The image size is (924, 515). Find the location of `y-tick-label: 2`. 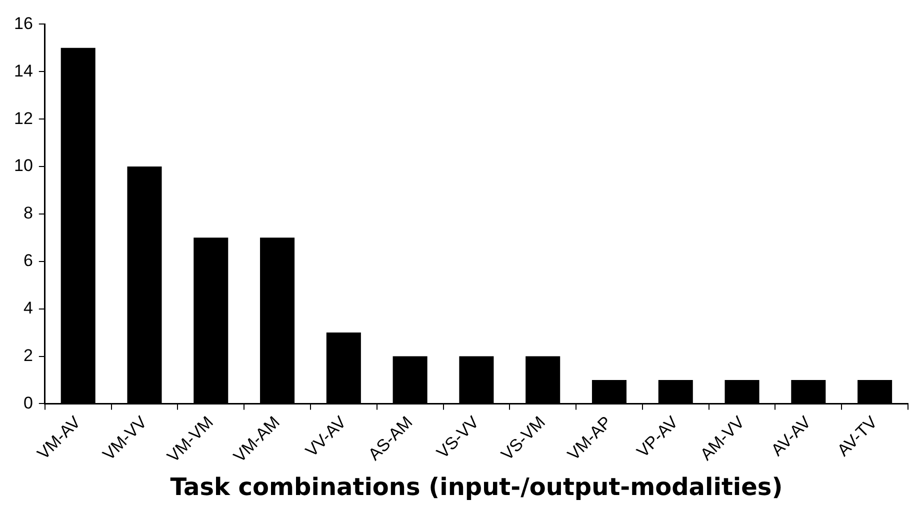

y-tick-label: 2 is located at coordinates (28, 355).